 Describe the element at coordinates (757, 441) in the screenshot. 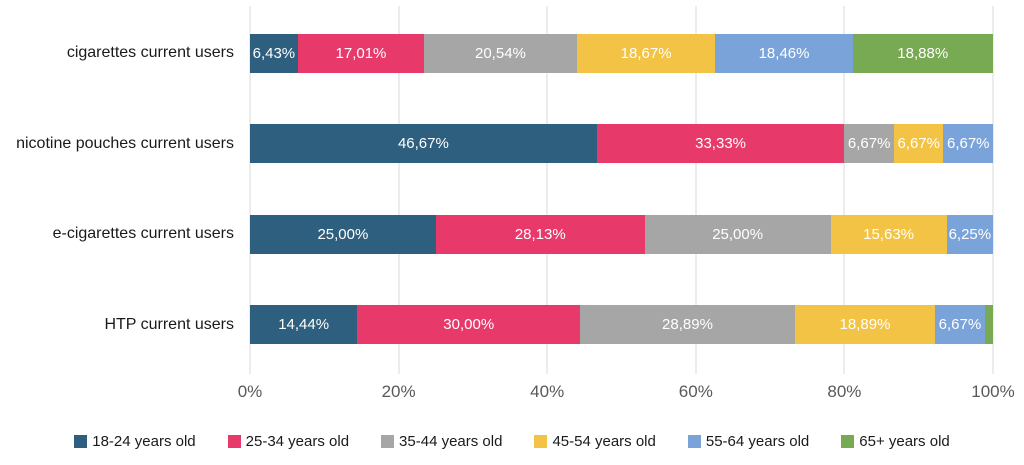

I see `legend-label: 55-64 years old` at that location.